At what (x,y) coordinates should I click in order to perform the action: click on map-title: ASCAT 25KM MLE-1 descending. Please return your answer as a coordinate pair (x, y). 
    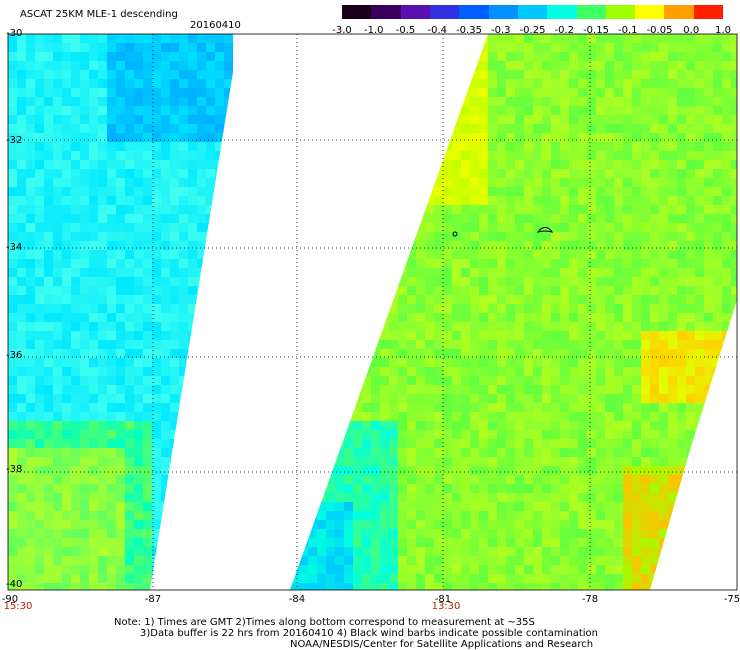
    Looking at the image, I should click on (99, 14).